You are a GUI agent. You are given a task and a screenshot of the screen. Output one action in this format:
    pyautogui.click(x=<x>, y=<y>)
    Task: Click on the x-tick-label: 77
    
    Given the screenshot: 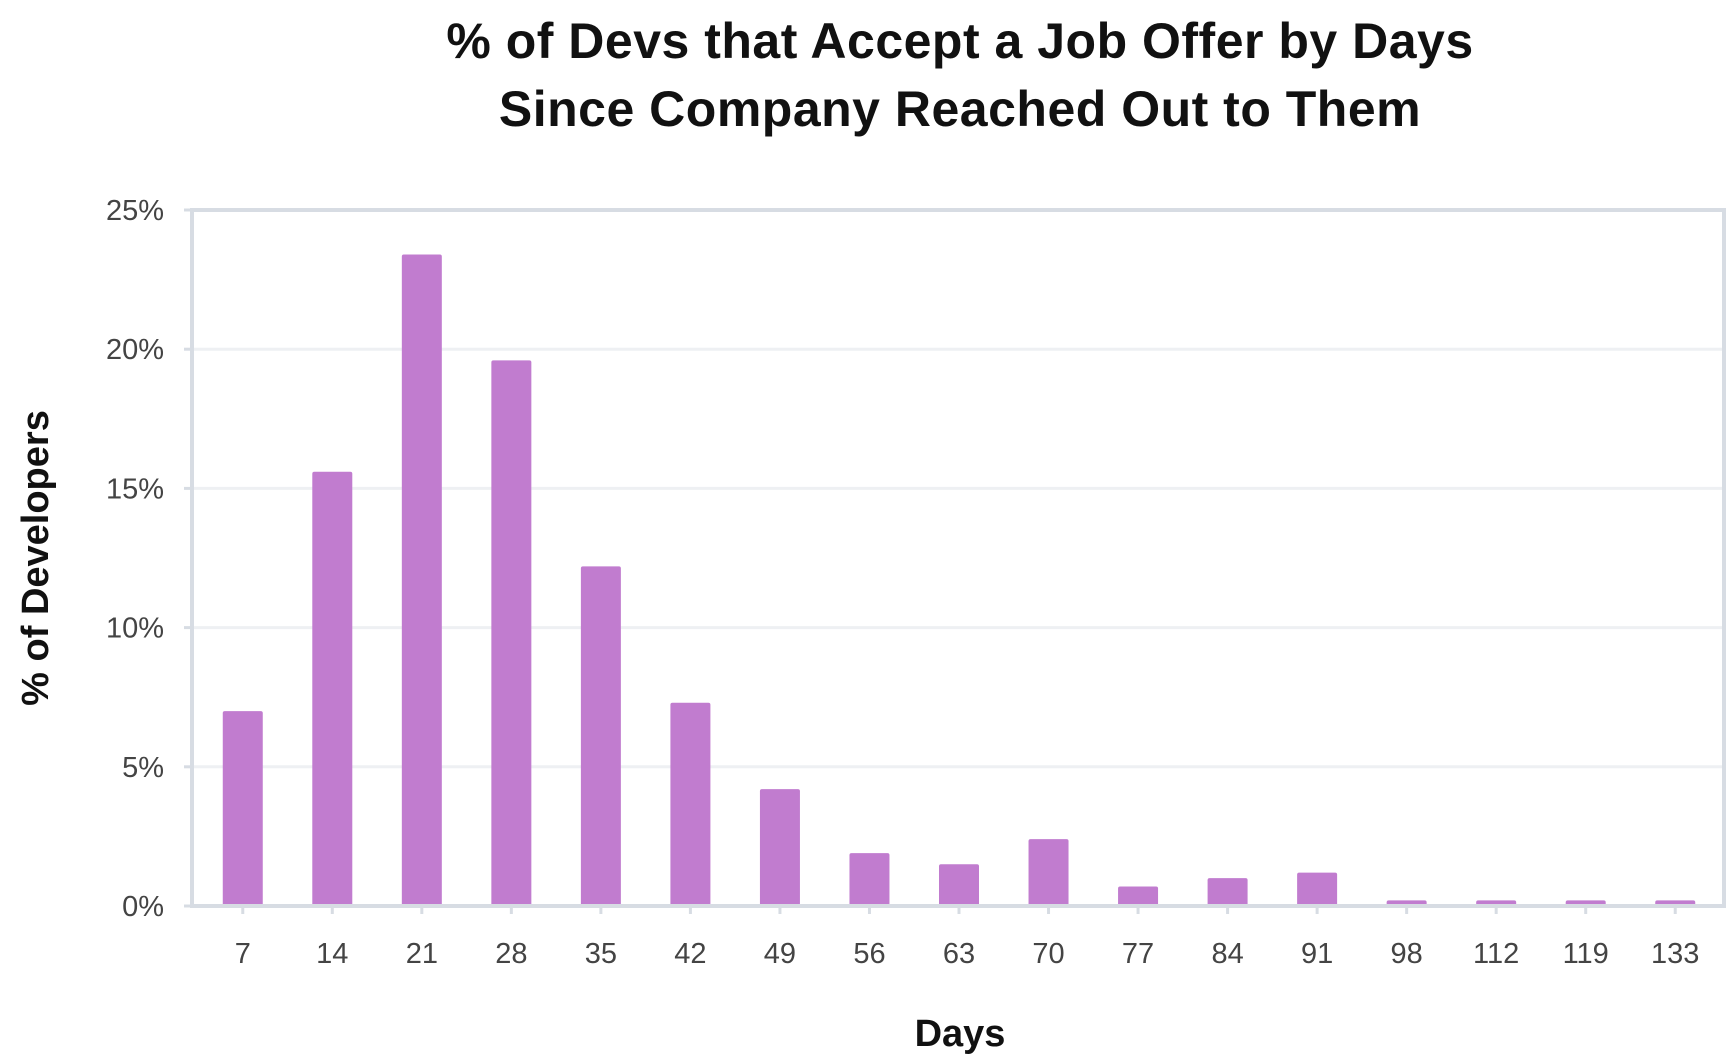 What is the action you would take?
    pyautogui.click(x=1138, y=954)
    